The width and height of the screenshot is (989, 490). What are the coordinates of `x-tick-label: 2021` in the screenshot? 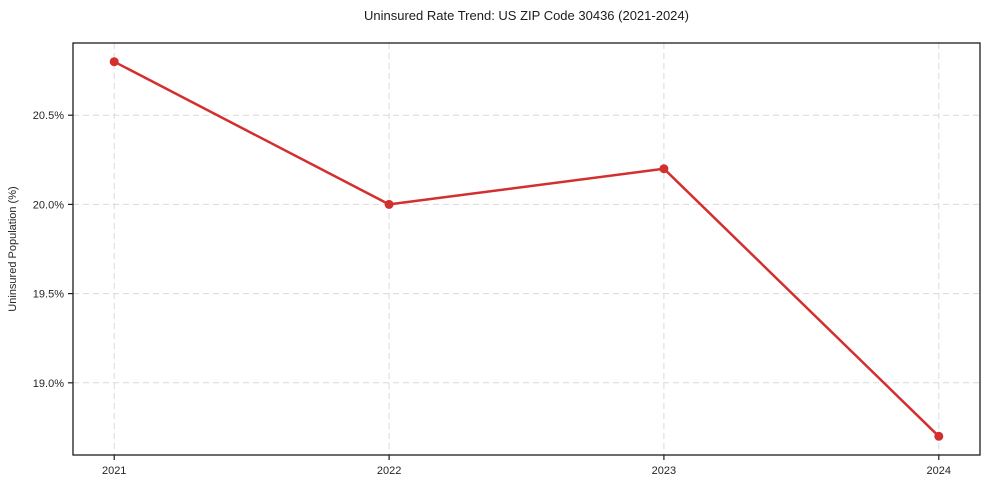 It's located at (114, 471).